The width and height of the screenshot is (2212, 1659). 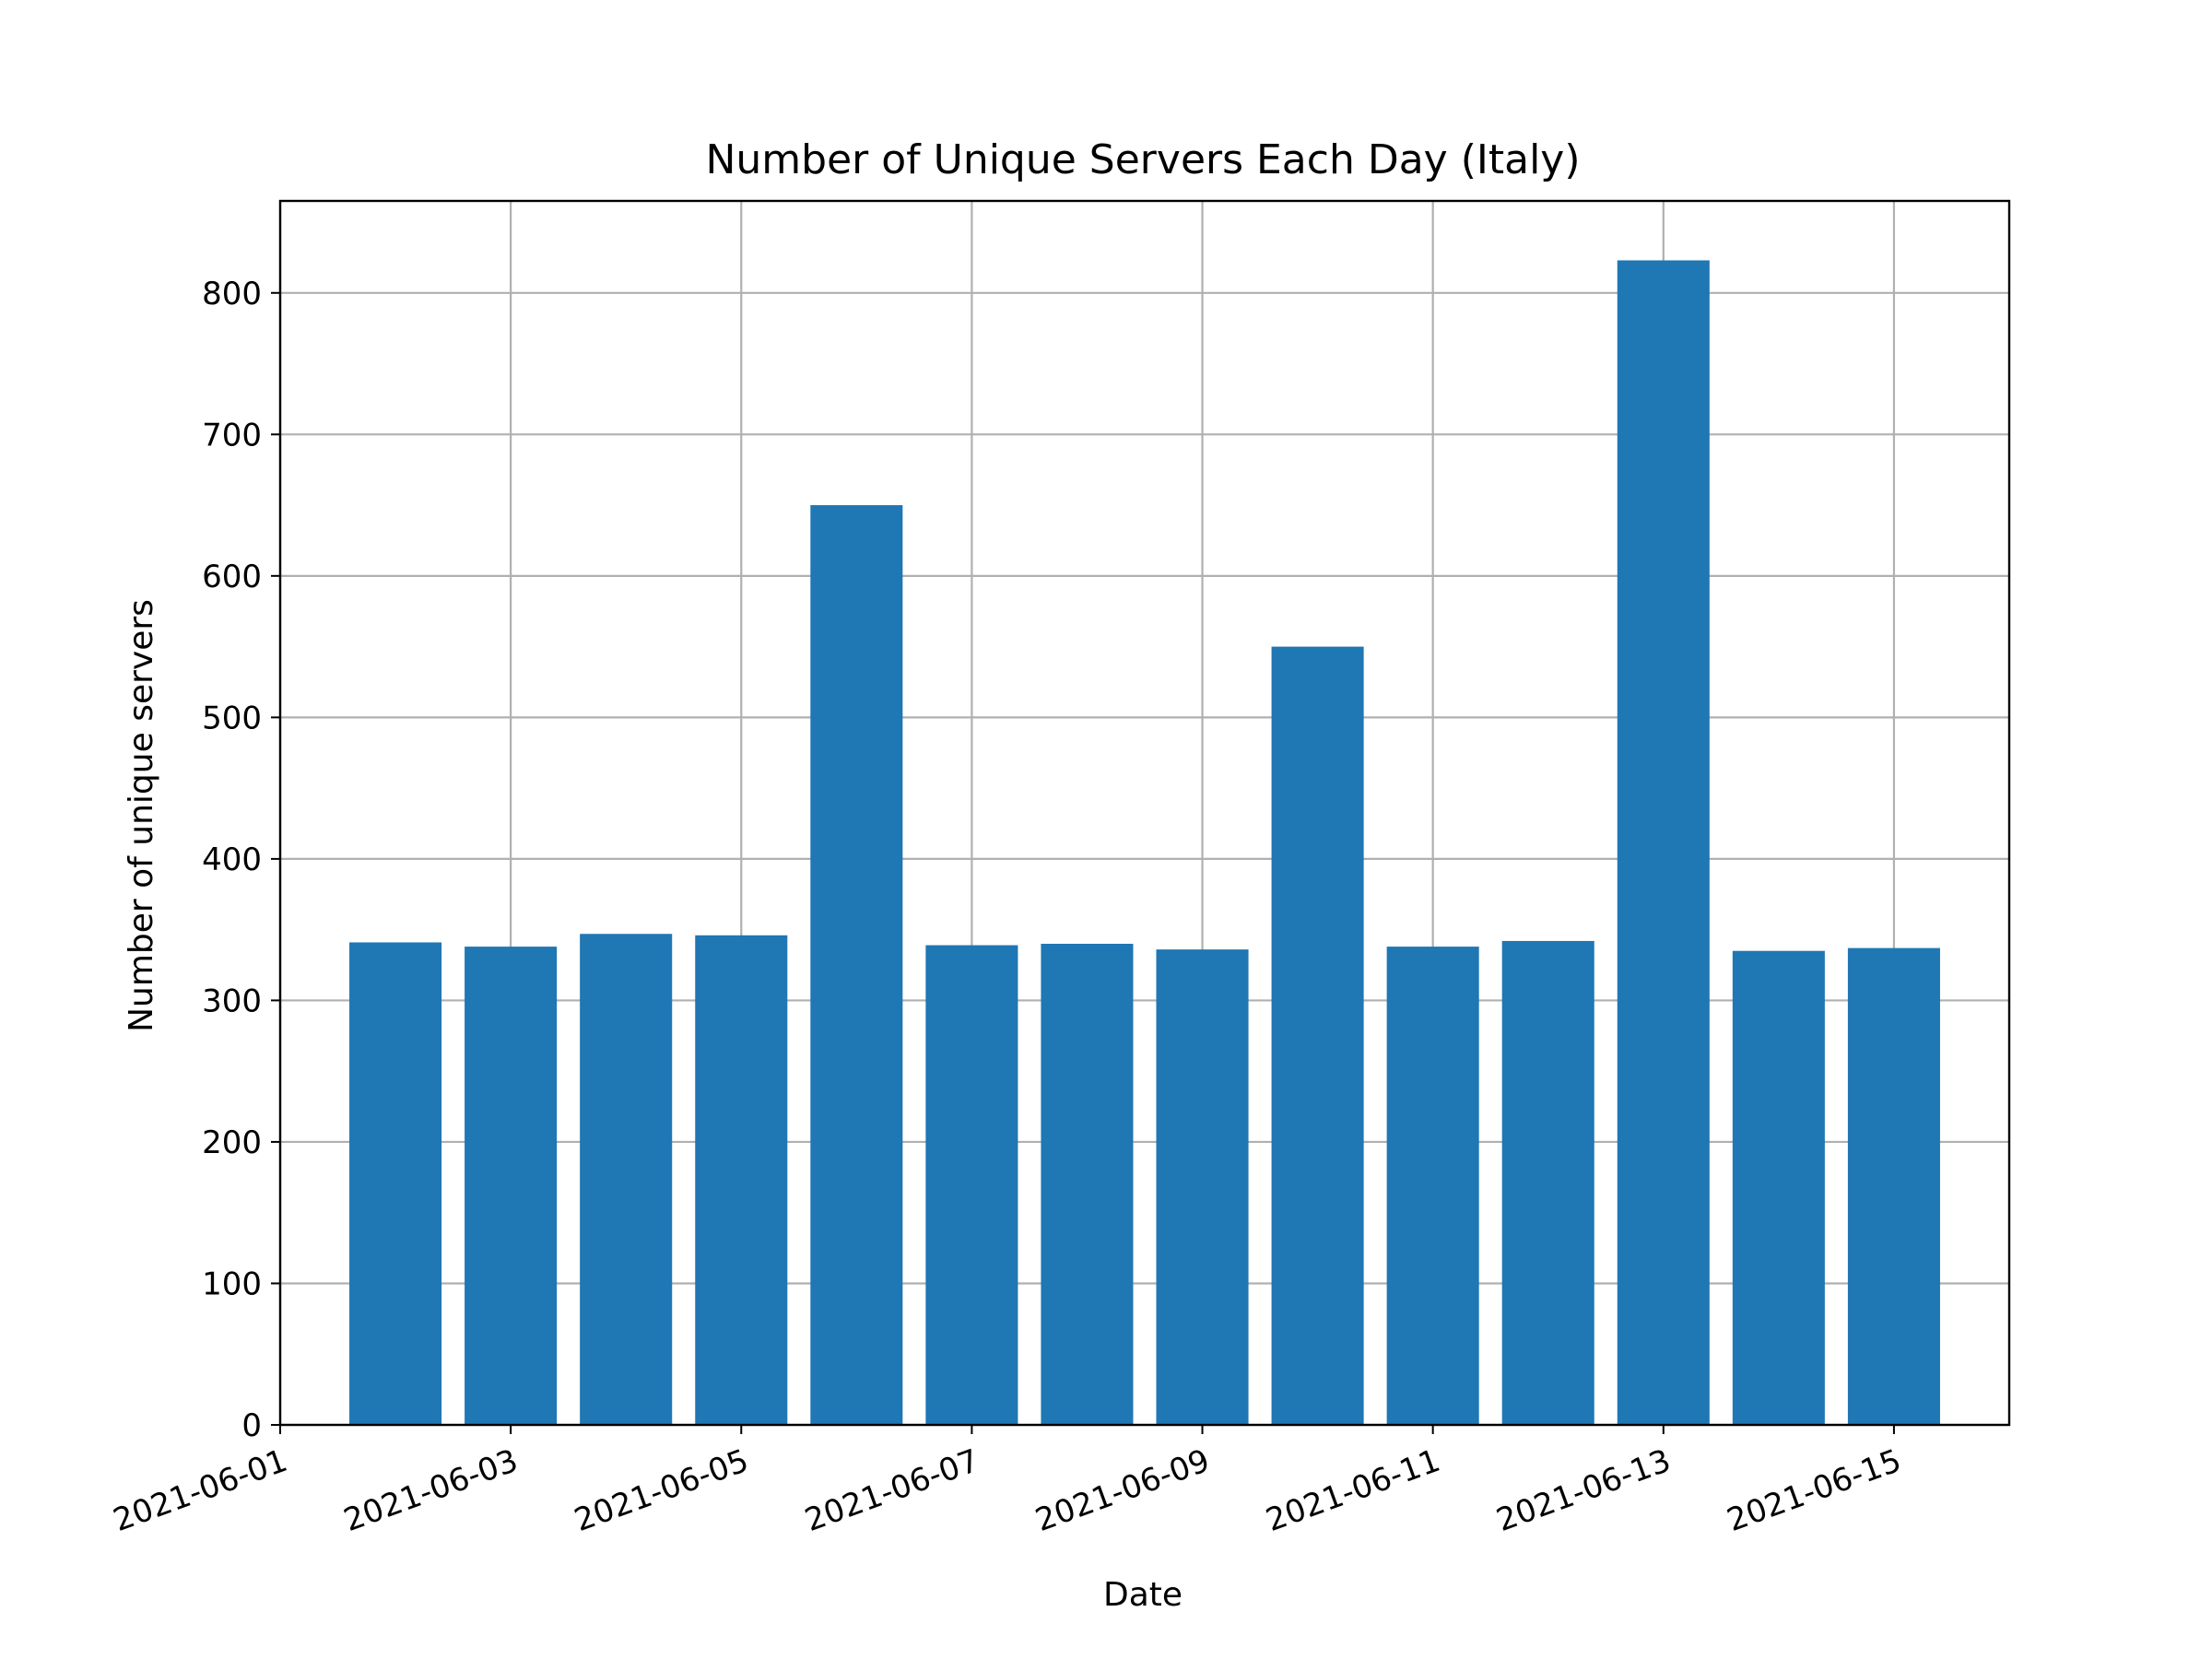 I want to click on y-tick-label: 500, so click(x=232, y=718).